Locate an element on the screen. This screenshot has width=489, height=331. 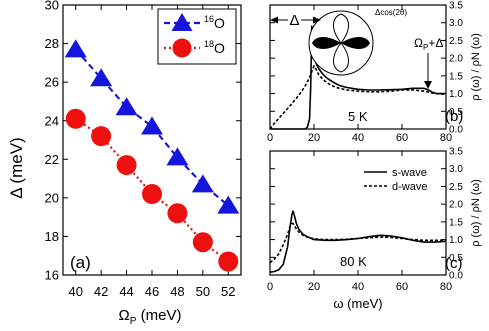
legend-box is located at coordinates (197, 36).